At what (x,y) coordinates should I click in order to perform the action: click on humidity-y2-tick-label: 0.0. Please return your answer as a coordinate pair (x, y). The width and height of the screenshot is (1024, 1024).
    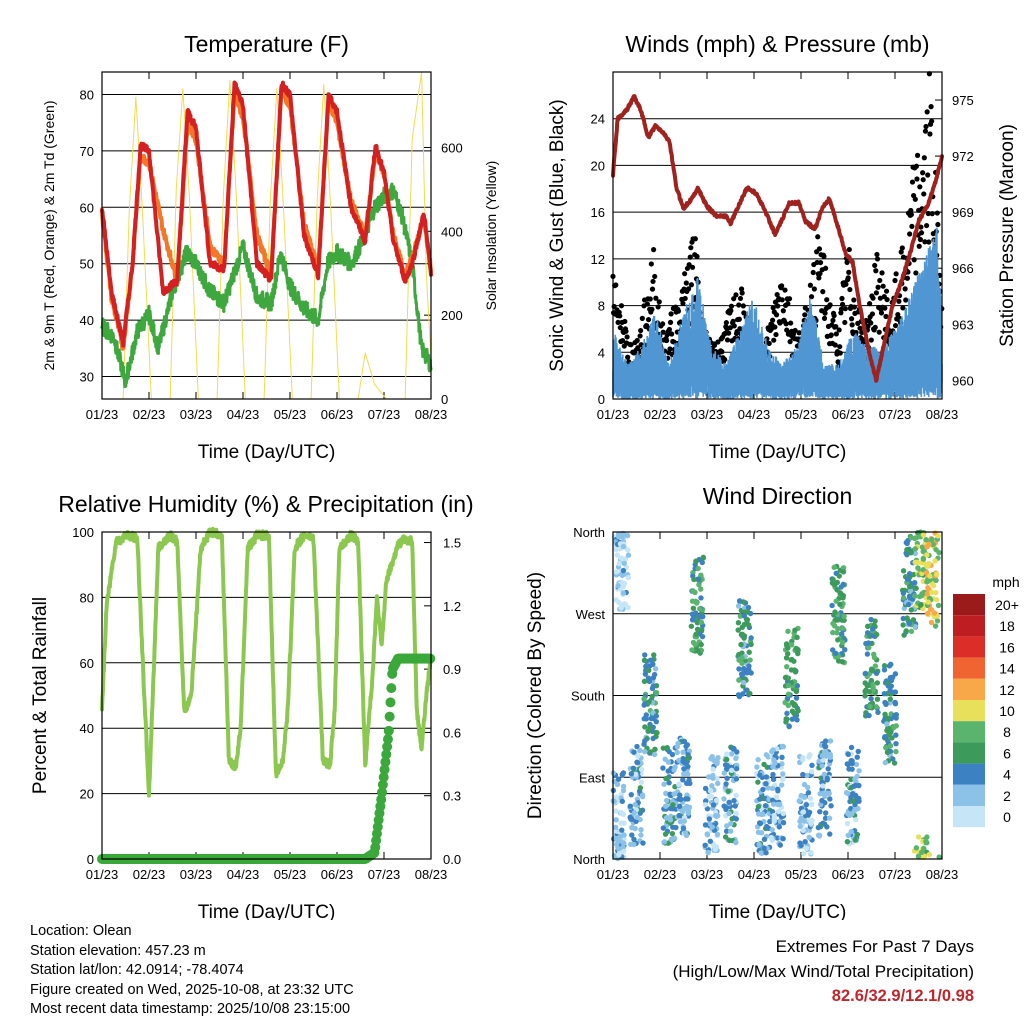
    Looking at the image, I should click on (452, 859).